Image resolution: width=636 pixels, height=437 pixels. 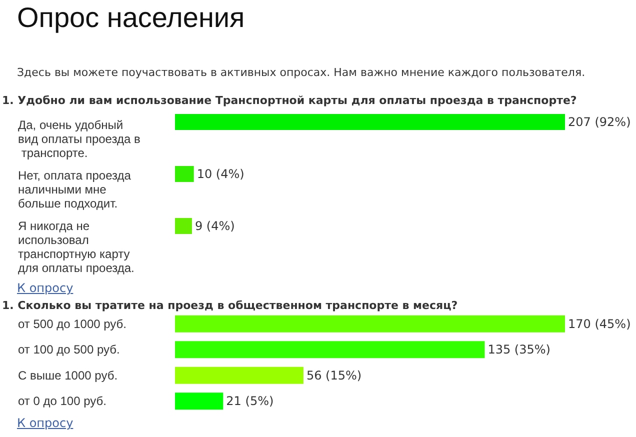 What do you see at coordinates (68, 375) in the screenshot?
I see `y-tick-label: С выше 1000 руб.` at bounding box center [68, 375].